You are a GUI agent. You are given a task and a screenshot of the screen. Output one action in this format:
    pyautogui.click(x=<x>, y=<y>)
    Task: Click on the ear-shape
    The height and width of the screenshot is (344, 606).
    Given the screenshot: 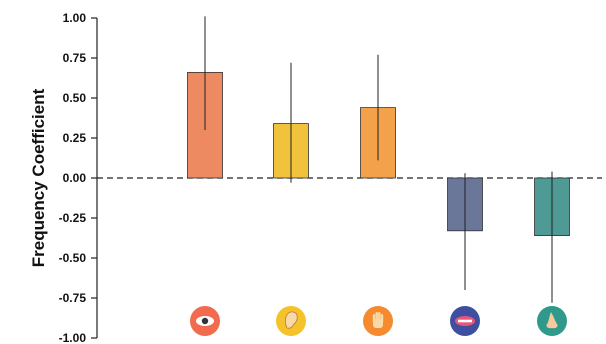 What is the action you would take?
    pyautogui.click(x=291, y=320)
    